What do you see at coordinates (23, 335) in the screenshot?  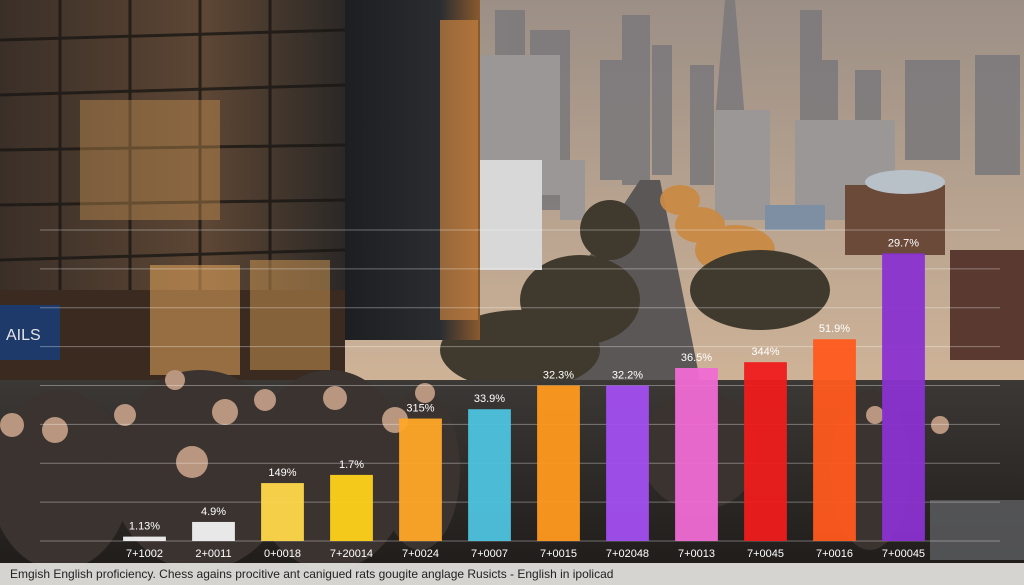 I see `storefront-sign: AILS` at bounding box center [23, 335].